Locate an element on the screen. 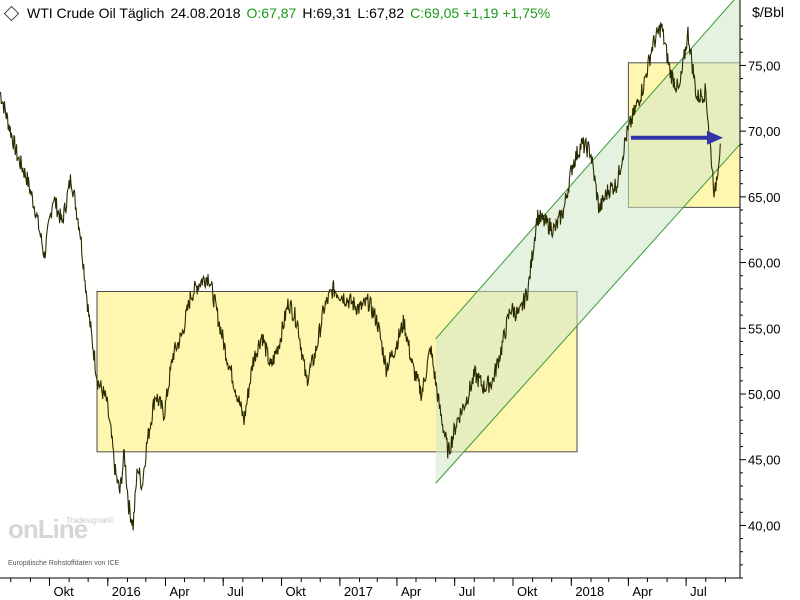 This screenshot has width=800, height=600. y-tick-label: 60,00 is located at coordinates (764, 263).